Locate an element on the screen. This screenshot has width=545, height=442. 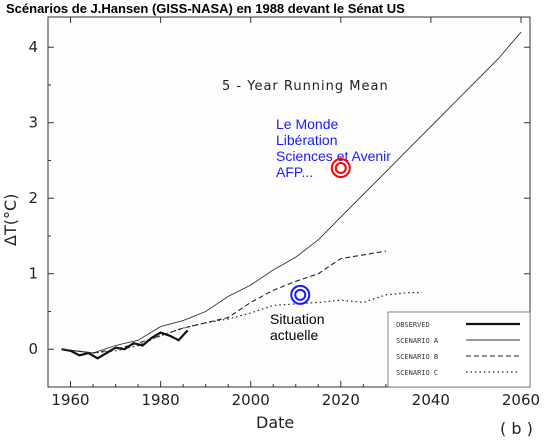
situation-line-2: actuelle is located at coordinates (294, 335).